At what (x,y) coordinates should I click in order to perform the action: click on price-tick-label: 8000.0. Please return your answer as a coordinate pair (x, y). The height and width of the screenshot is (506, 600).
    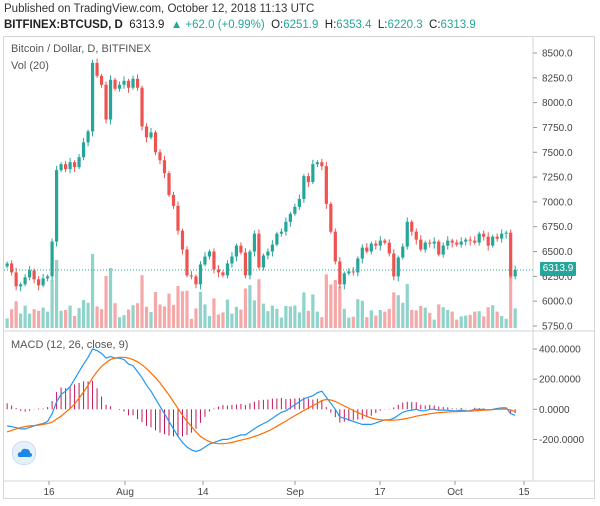
    Looking at the image, I should click on (557, 103).